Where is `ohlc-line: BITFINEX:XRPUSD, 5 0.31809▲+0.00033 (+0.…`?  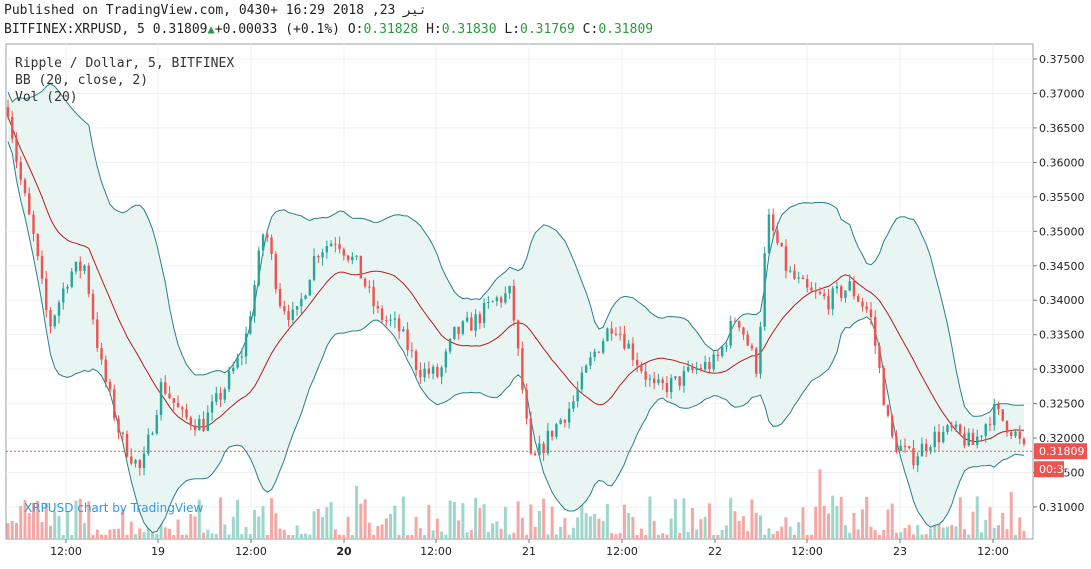
ohlc-line: BITFINEX:XRPUSD, 5 0.31809▲+0.00033 (+0.… is located at coordinates (545, 29).